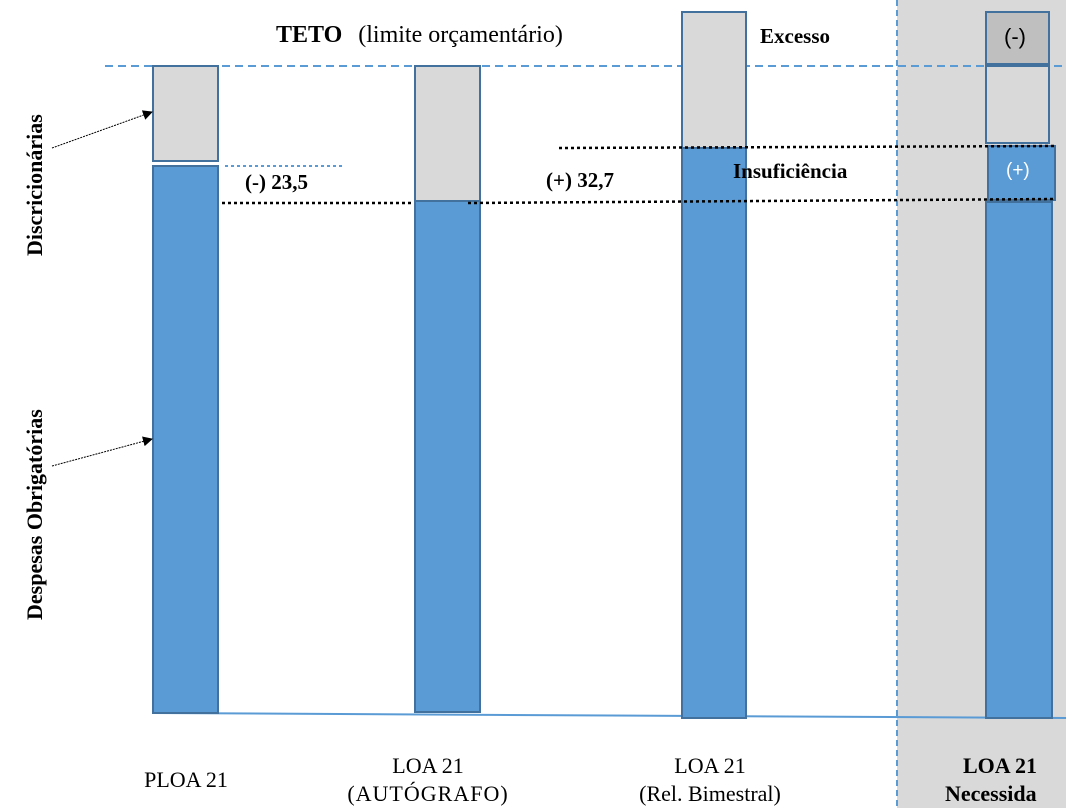  What do you see at coordinates (710, 793) in the screenshot?
I see `category-bimestral-line2: (Rel. Bimestral)` at bounding box center [710, 793].